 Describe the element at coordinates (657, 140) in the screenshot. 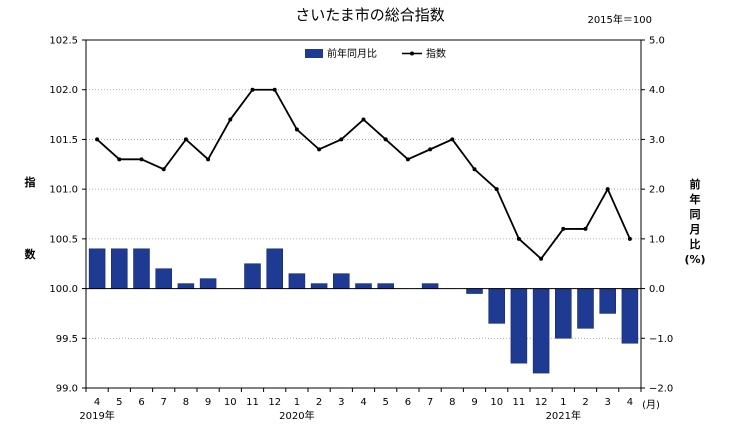

I see `right-tick-label: 3.0` at that location.